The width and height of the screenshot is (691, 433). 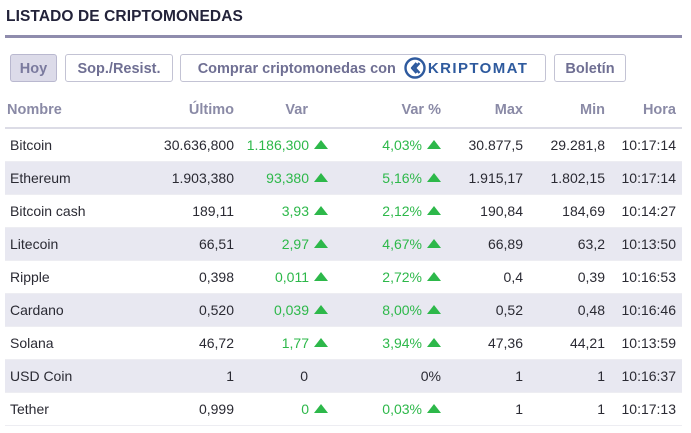 I want to click on last-price: 0,520, so click(x=174, y=310).